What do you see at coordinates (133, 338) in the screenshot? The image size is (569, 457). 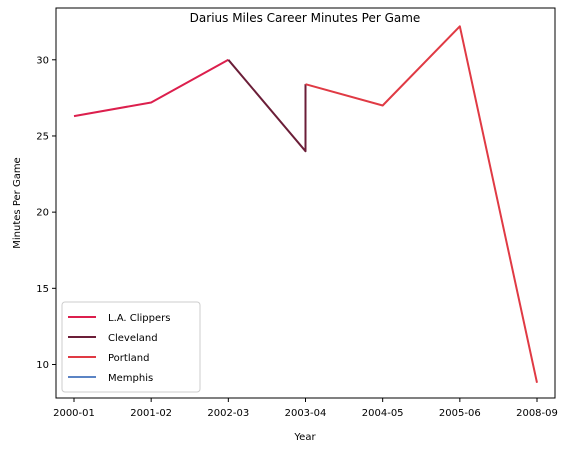 I see `legend-label: Cleveland` at bounding box center [133, 338].